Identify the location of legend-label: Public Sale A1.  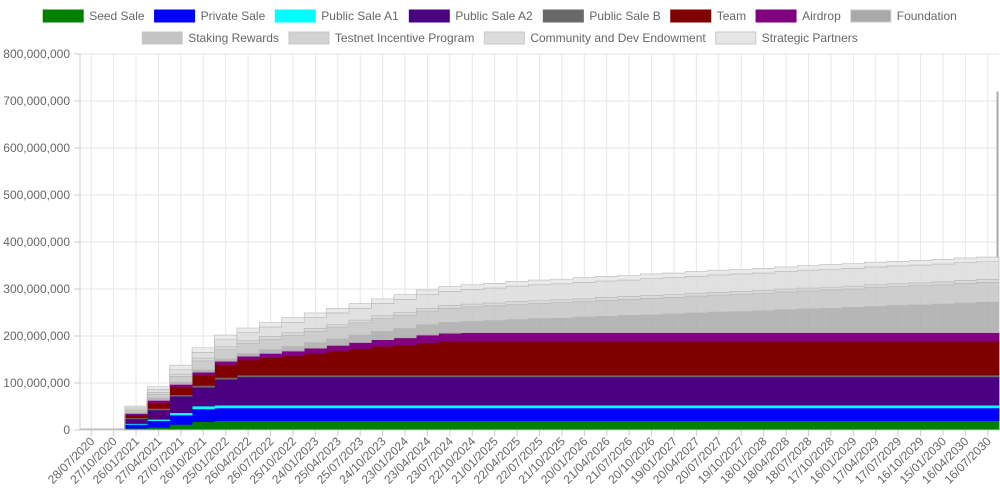
(360, 16).